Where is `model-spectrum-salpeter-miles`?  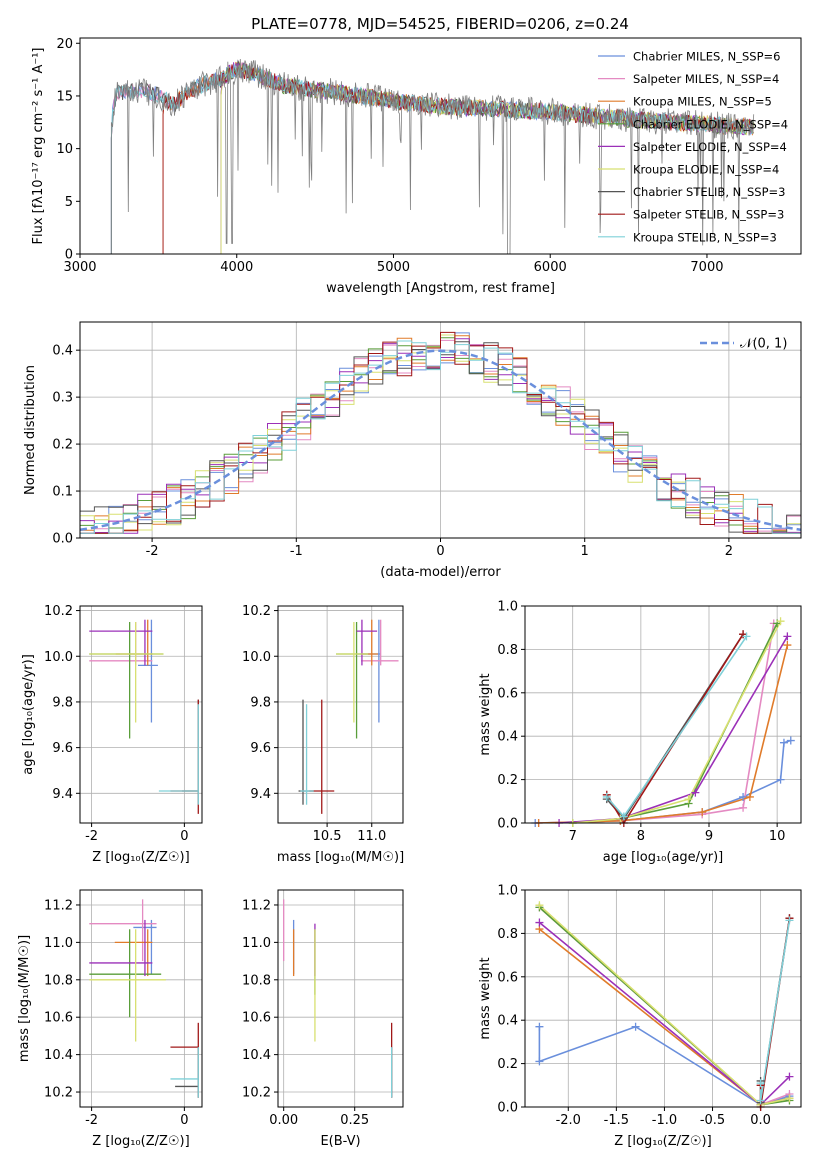
model-spectrum-salpeter-miles is located at coordinates (432, 158).